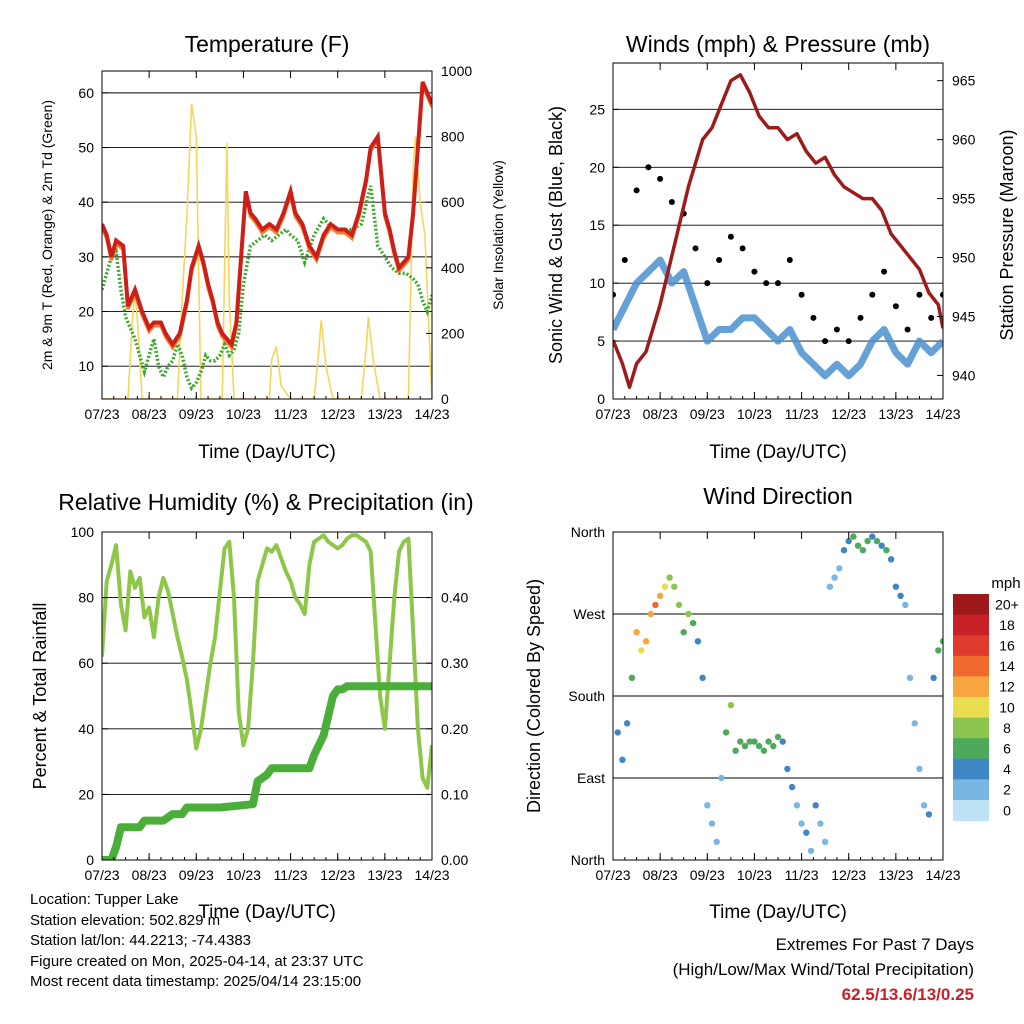 The width and height of the screenshot is (1024, 1024). What do you see at coordinates (456, 71) in the screenshot?
I see `y2-tick-label: 1000` at bounding box center [456, 71].